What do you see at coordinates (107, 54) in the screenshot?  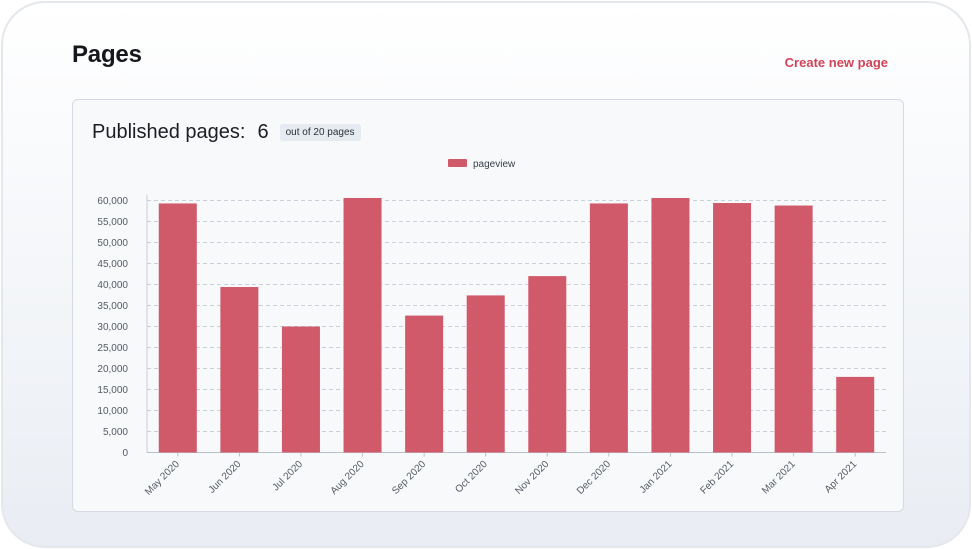 I see `page-title: Pages` at bounding box center [107, 54].